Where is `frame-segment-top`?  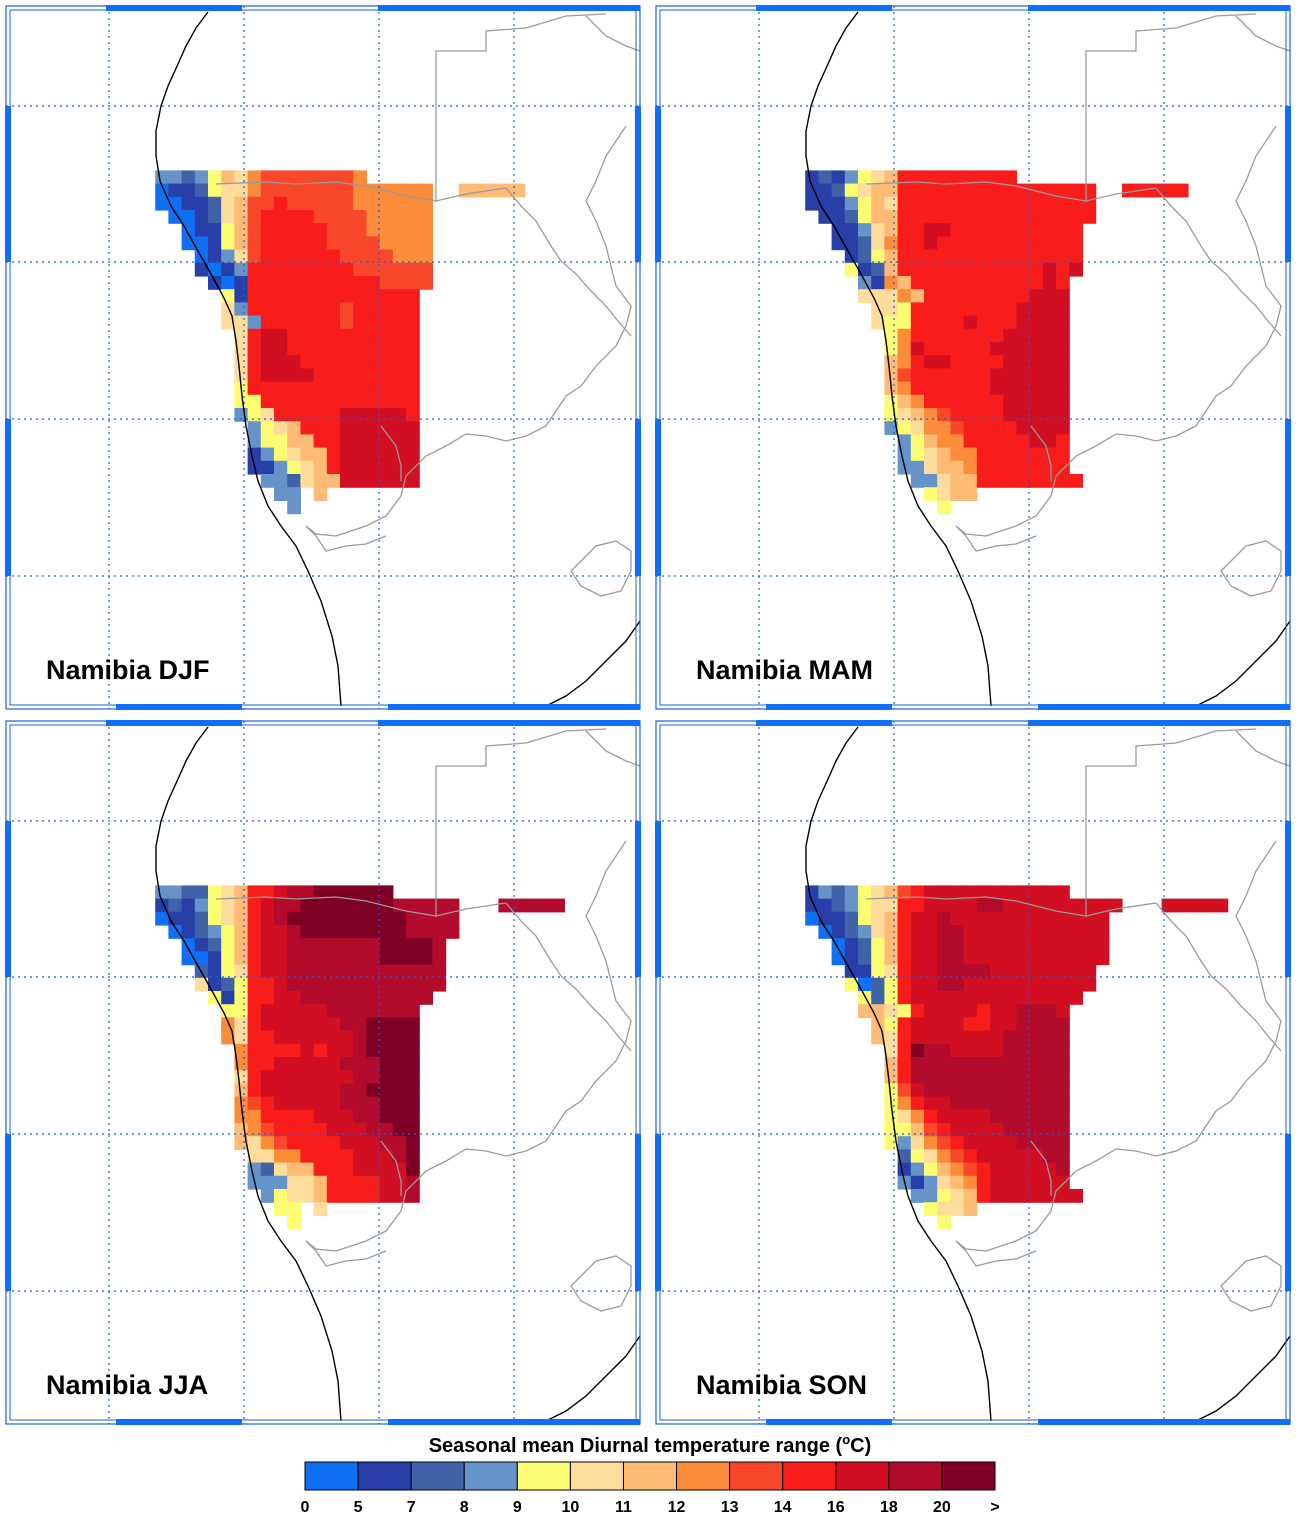
frame-segment-top is located at coordinates (509, 723).